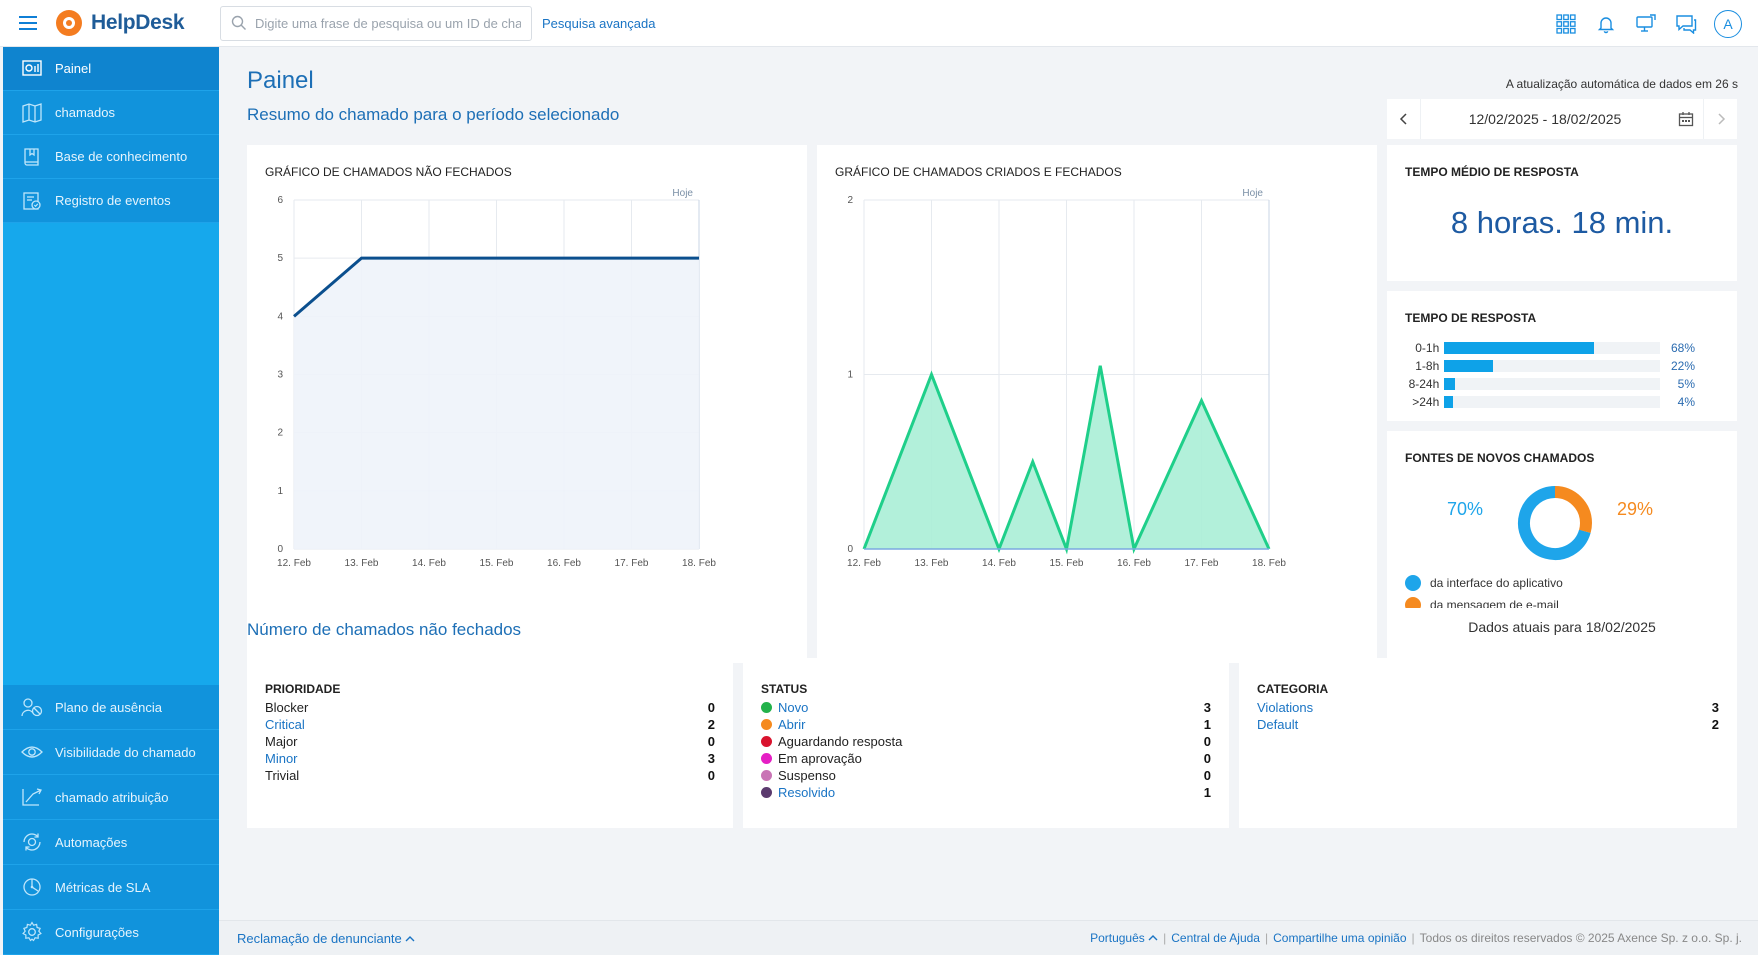  Describe the element at coordinates (32, 932) in the screenshot. I see `gear-icon` at that location.